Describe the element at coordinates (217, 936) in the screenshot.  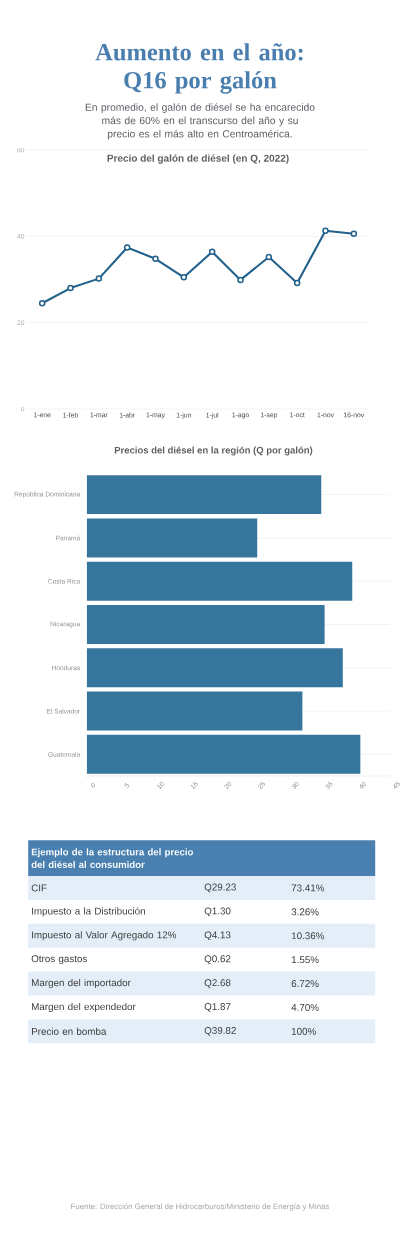
I see `text: Q4.13` at that location.